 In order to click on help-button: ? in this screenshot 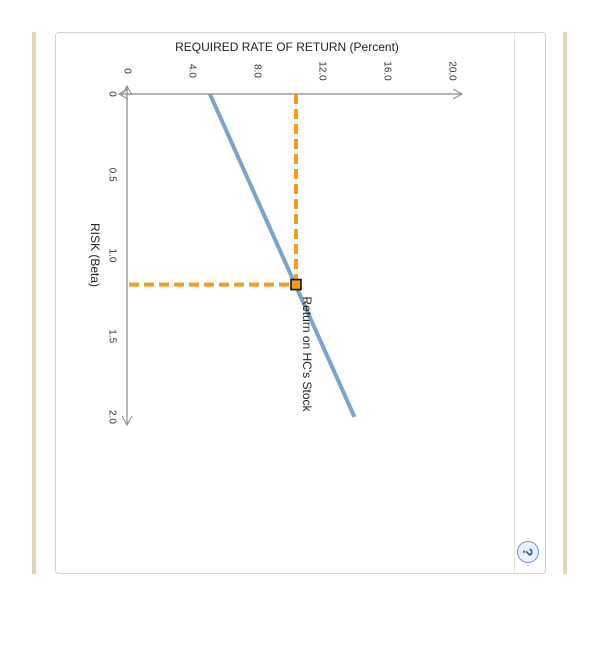, I will do `click(528, 552)`.